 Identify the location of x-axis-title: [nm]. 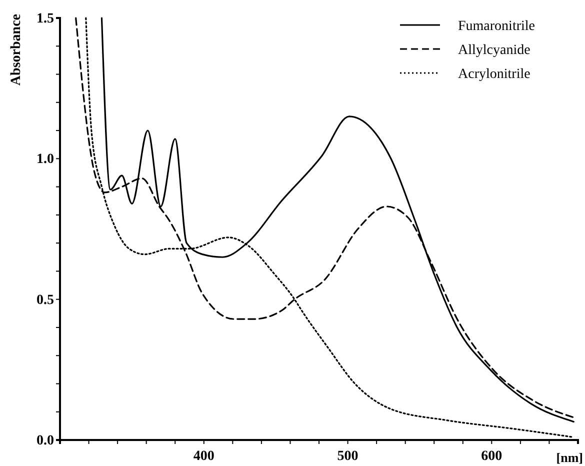
(569, 457).